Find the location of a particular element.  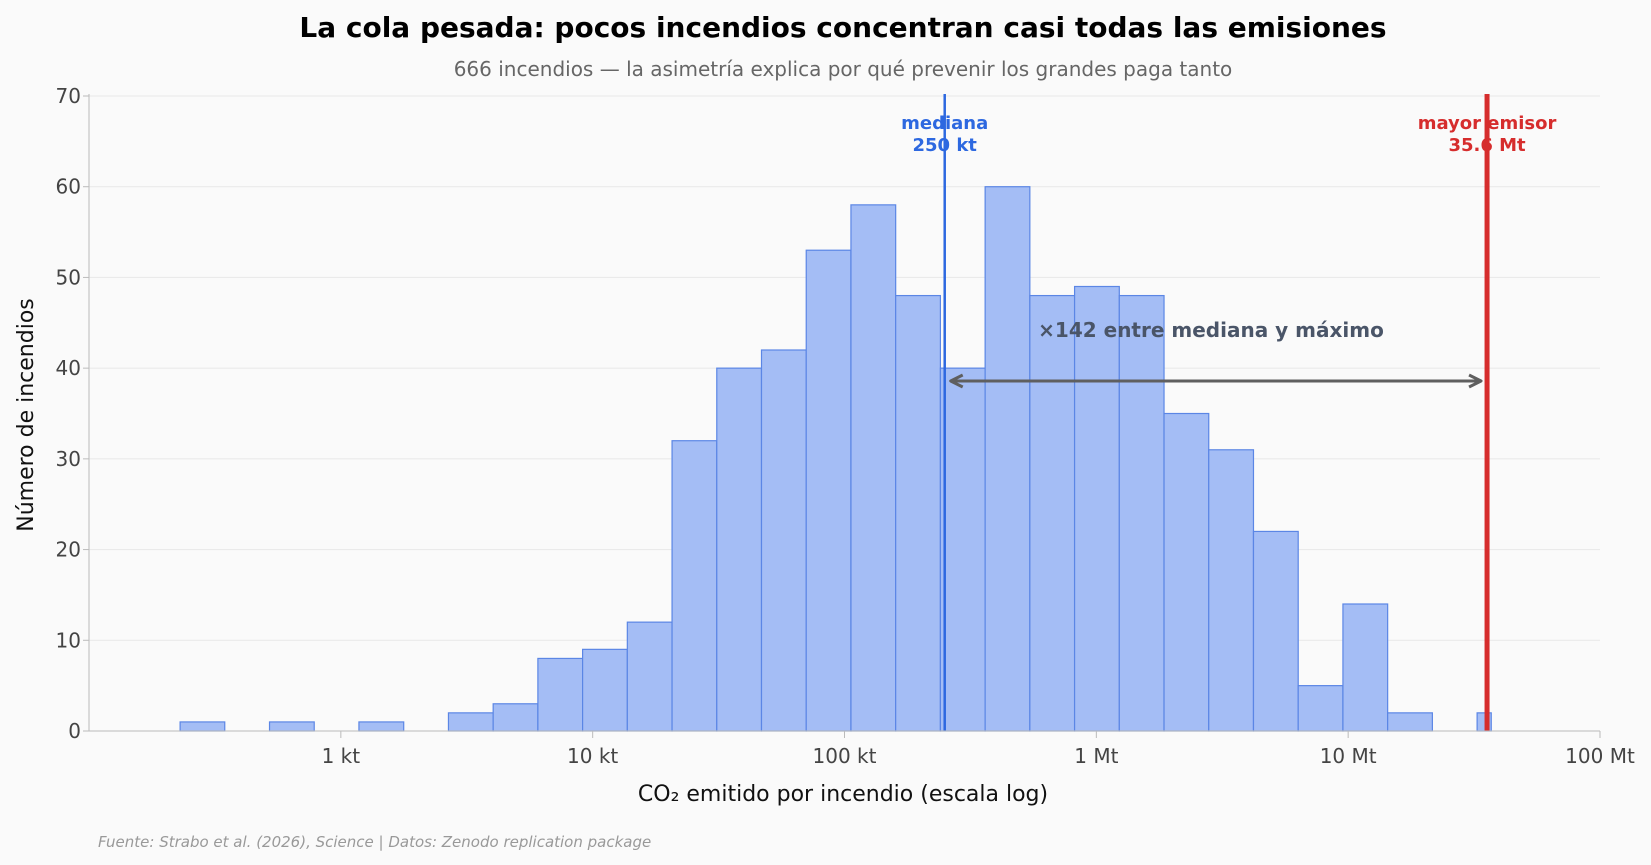

y-axis-label: Número de incendios is located at coordinates (26, 415).